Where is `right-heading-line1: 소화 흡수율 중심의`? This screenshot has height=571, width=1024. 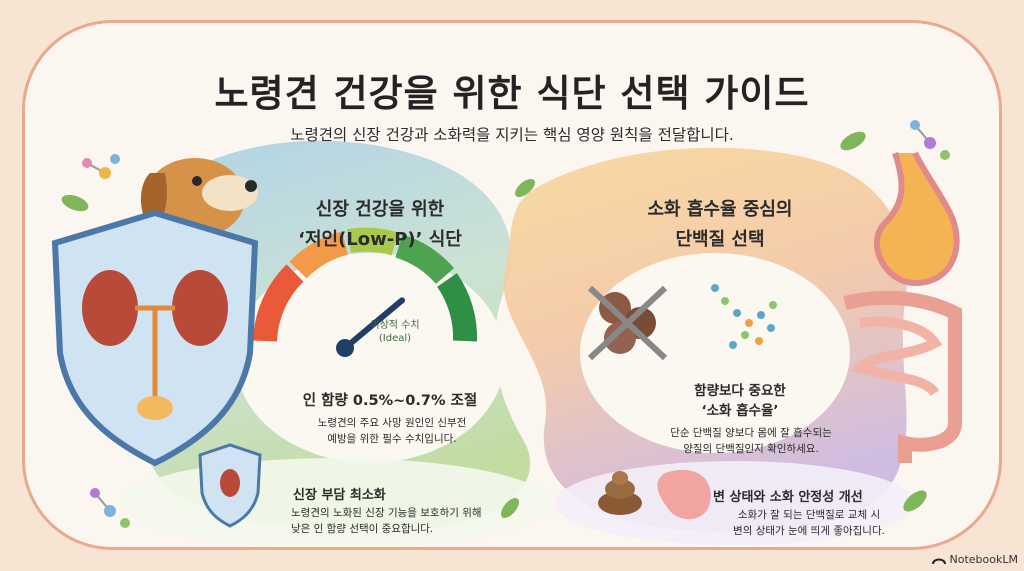 right-heading-line1: 소화 흡수율 중심의 is located at coordinates (720, 209).